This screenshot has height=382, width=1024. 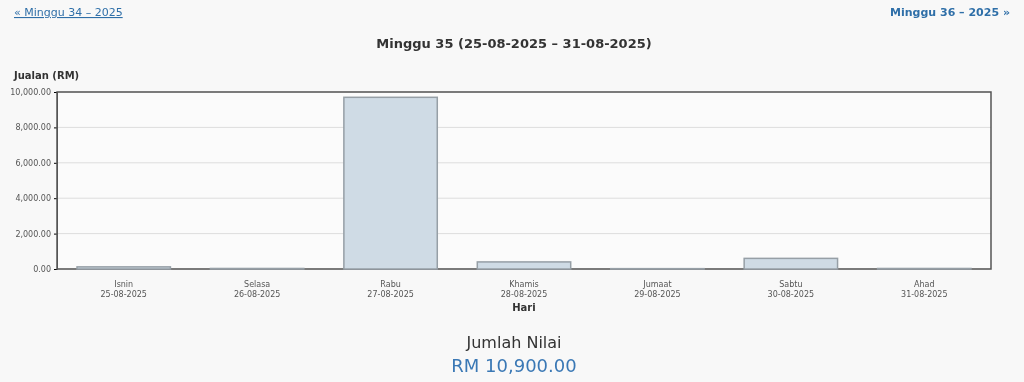 I want to click on y-tick-label: 4,000.00, so click(x=33, y=199).